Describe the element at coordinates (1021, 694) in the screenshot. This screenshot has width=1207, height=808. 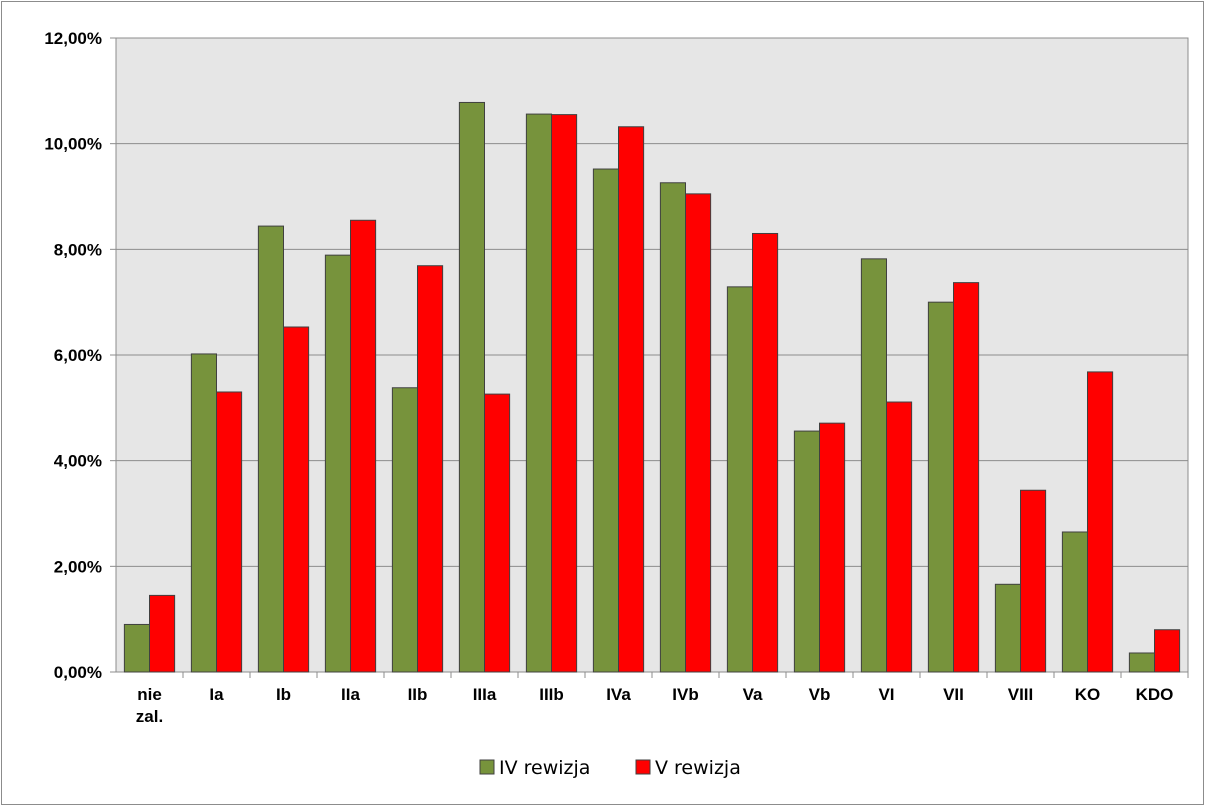
I see `x-tick-label: VIII` at that location.